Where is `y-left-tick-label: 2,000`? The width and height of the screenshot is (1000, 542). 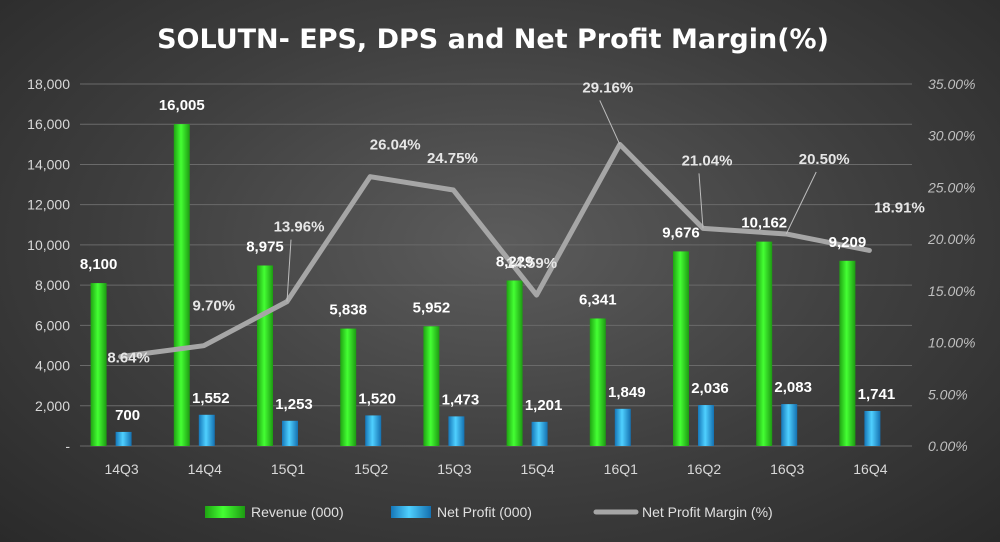
y-left-tick-label: 2,000 is located at coordinates (52, 406).